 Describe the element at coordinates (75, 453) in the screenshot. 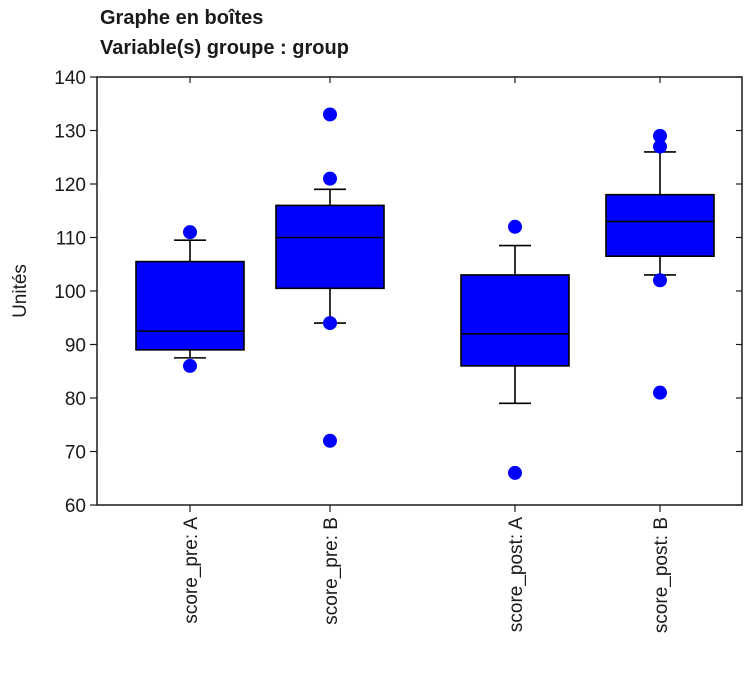

I see `y-tick-label: 70` at that location.